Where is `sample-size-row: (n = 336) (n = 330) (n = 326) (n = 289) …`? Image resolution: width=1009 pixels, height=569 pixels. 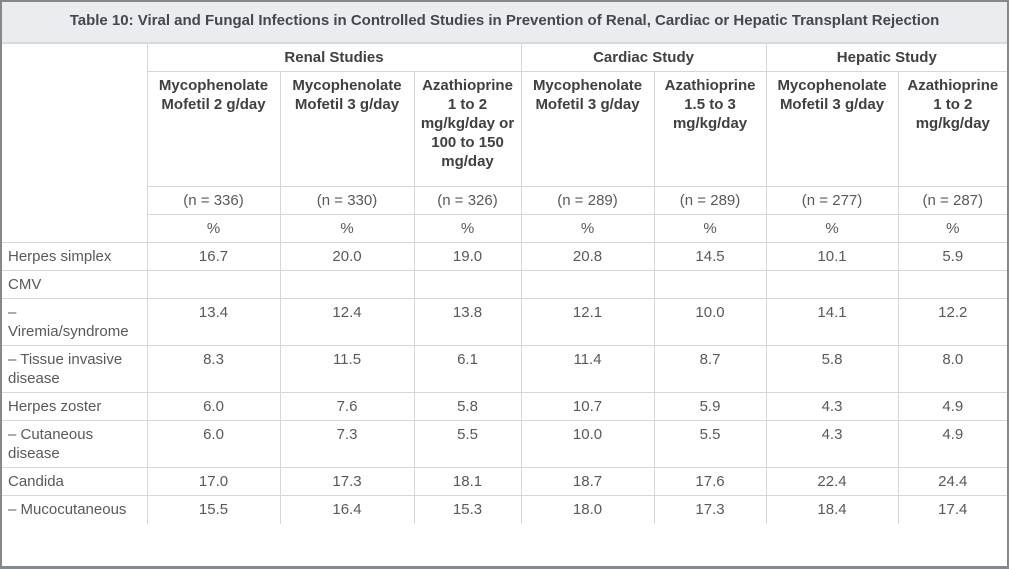 sample-size-row: (n = 336) (n = 330) (n = 326) (n = 289) … is located at coordinates (504, 200).